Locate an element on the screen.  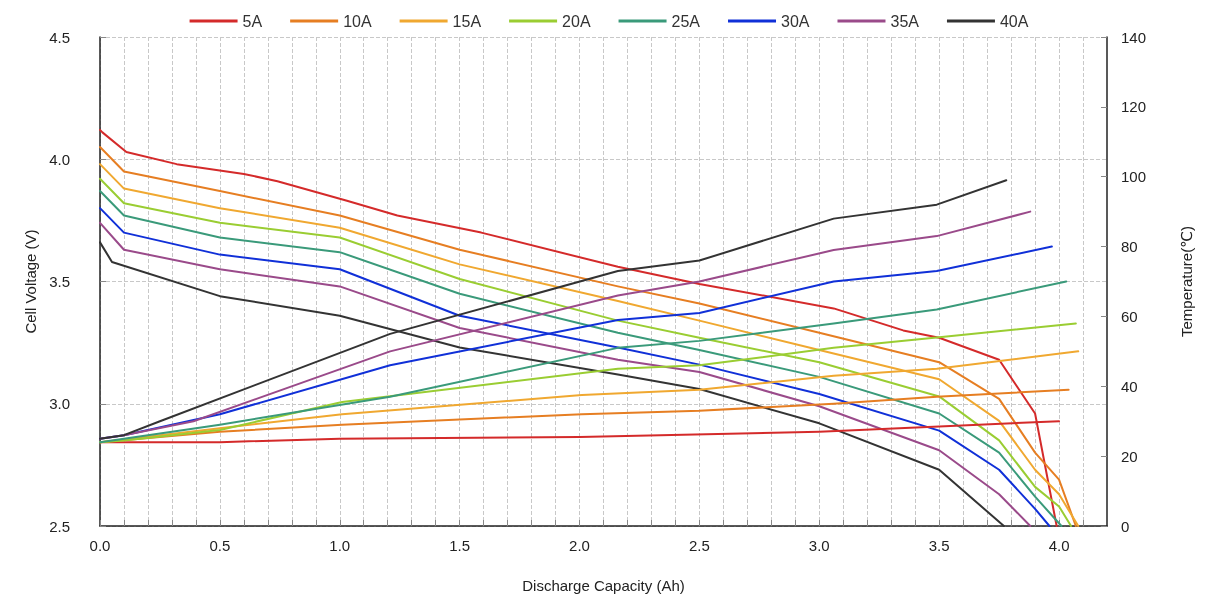
y-tick-label: 3.5 is located at coordinates (59, 281).